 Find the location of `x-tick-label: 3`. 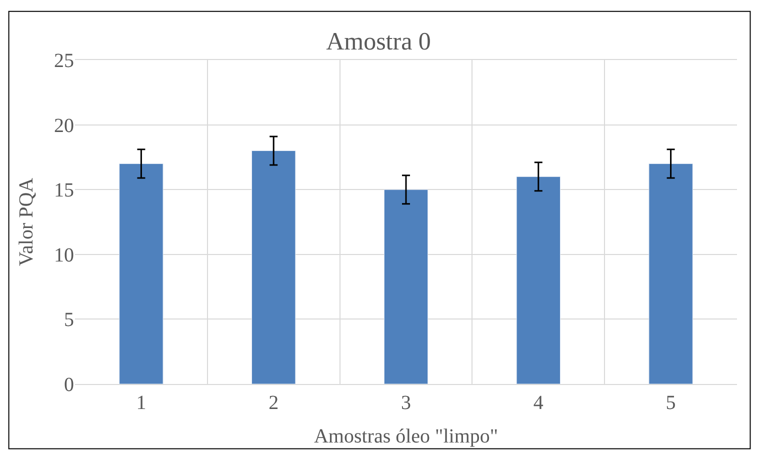

x-tick-label: 3 is located at coordinates (406, 403).